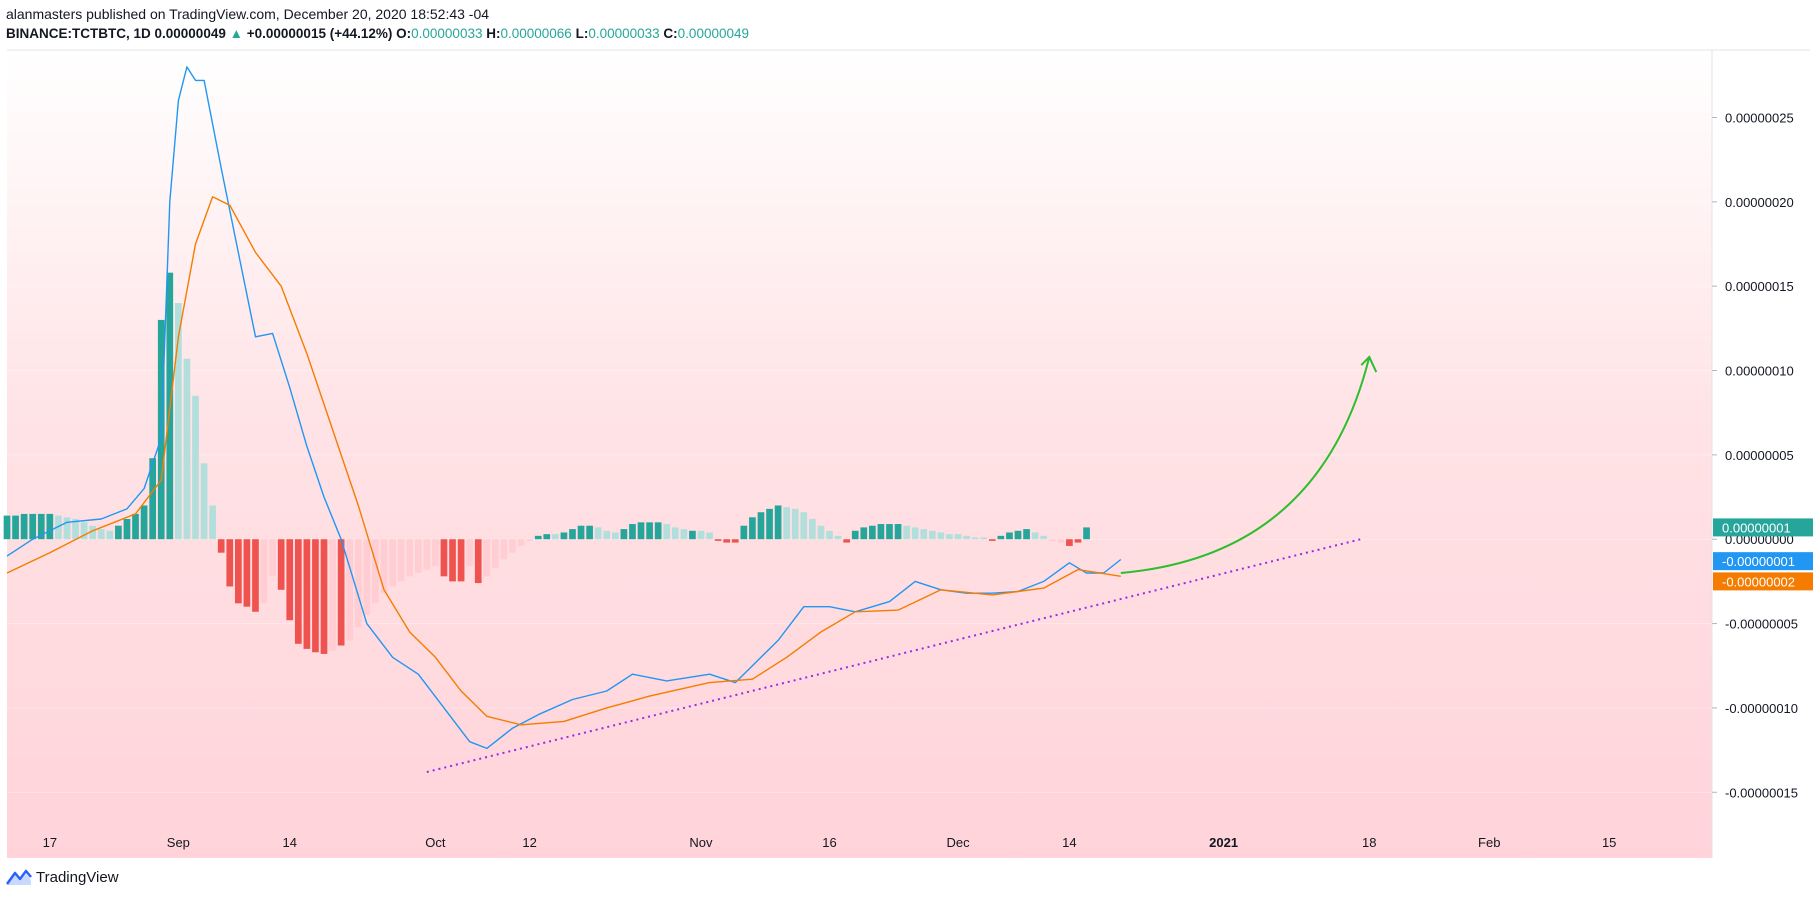 The image size is (1816, 899). What do you see at coordinates (1245, 465) in the screenshot?
I see `bullish-arrow` at bounding box center [1245, 465].